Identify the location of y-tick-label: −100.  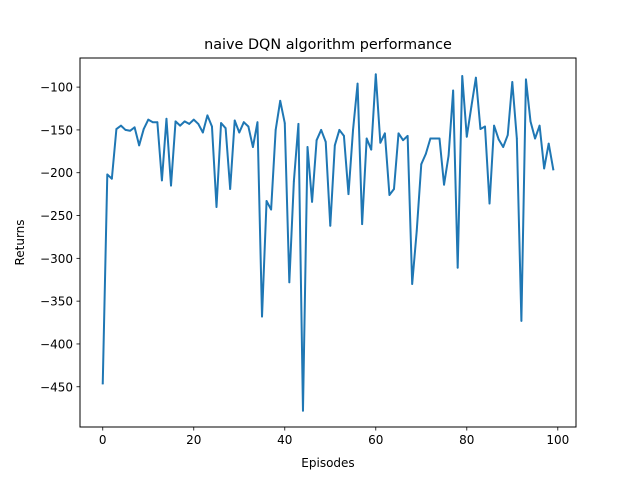
(56, 88).